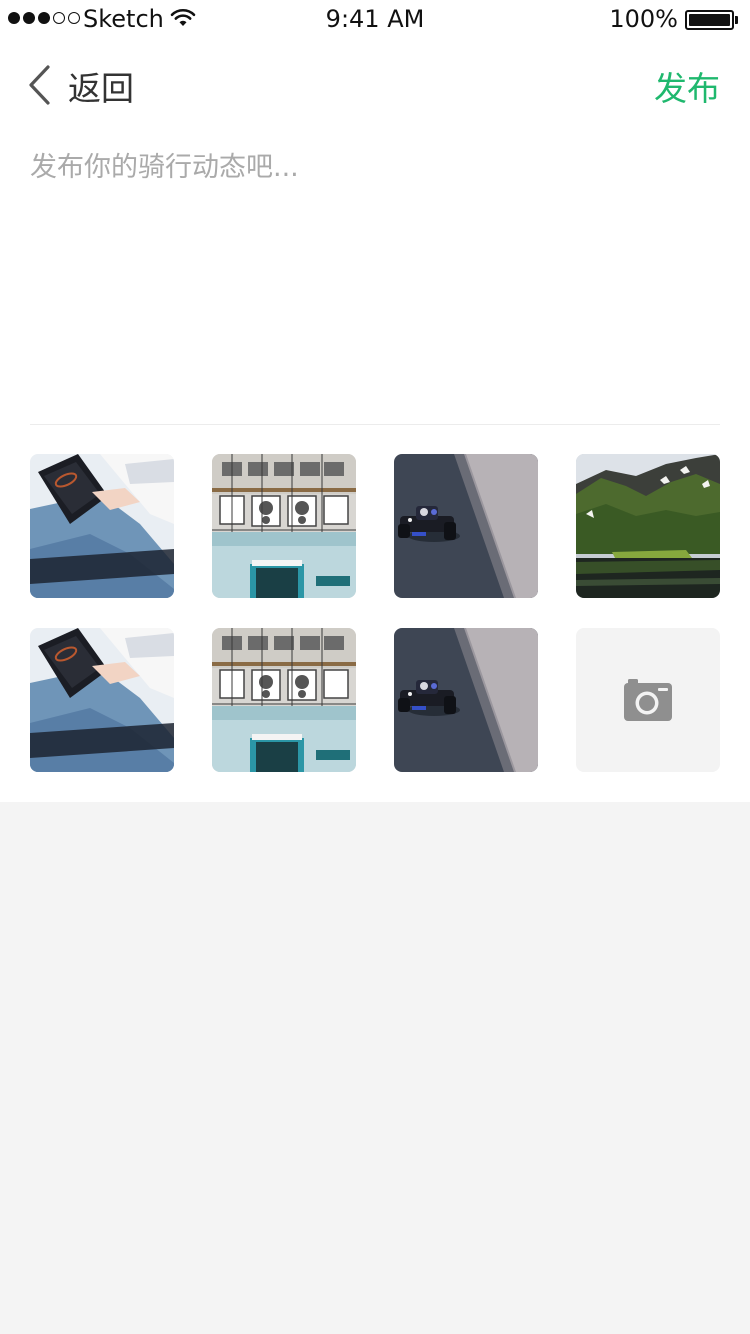  Describe the element at coordinates (736, 20) in the screenshot. I see `battery-tip` at that location.